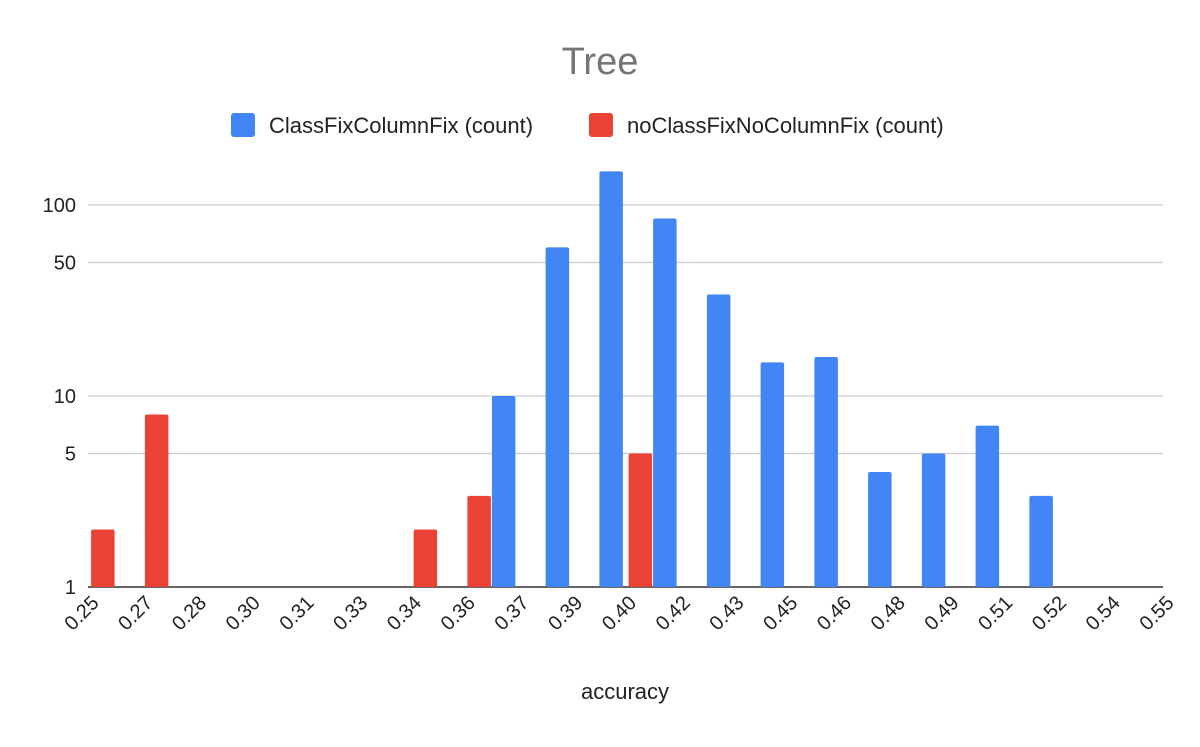  What do you see at coordinates (601, 125) in the screenshot?
I see `legend-swatch-noclassfix` at bounding box center [601, 125].